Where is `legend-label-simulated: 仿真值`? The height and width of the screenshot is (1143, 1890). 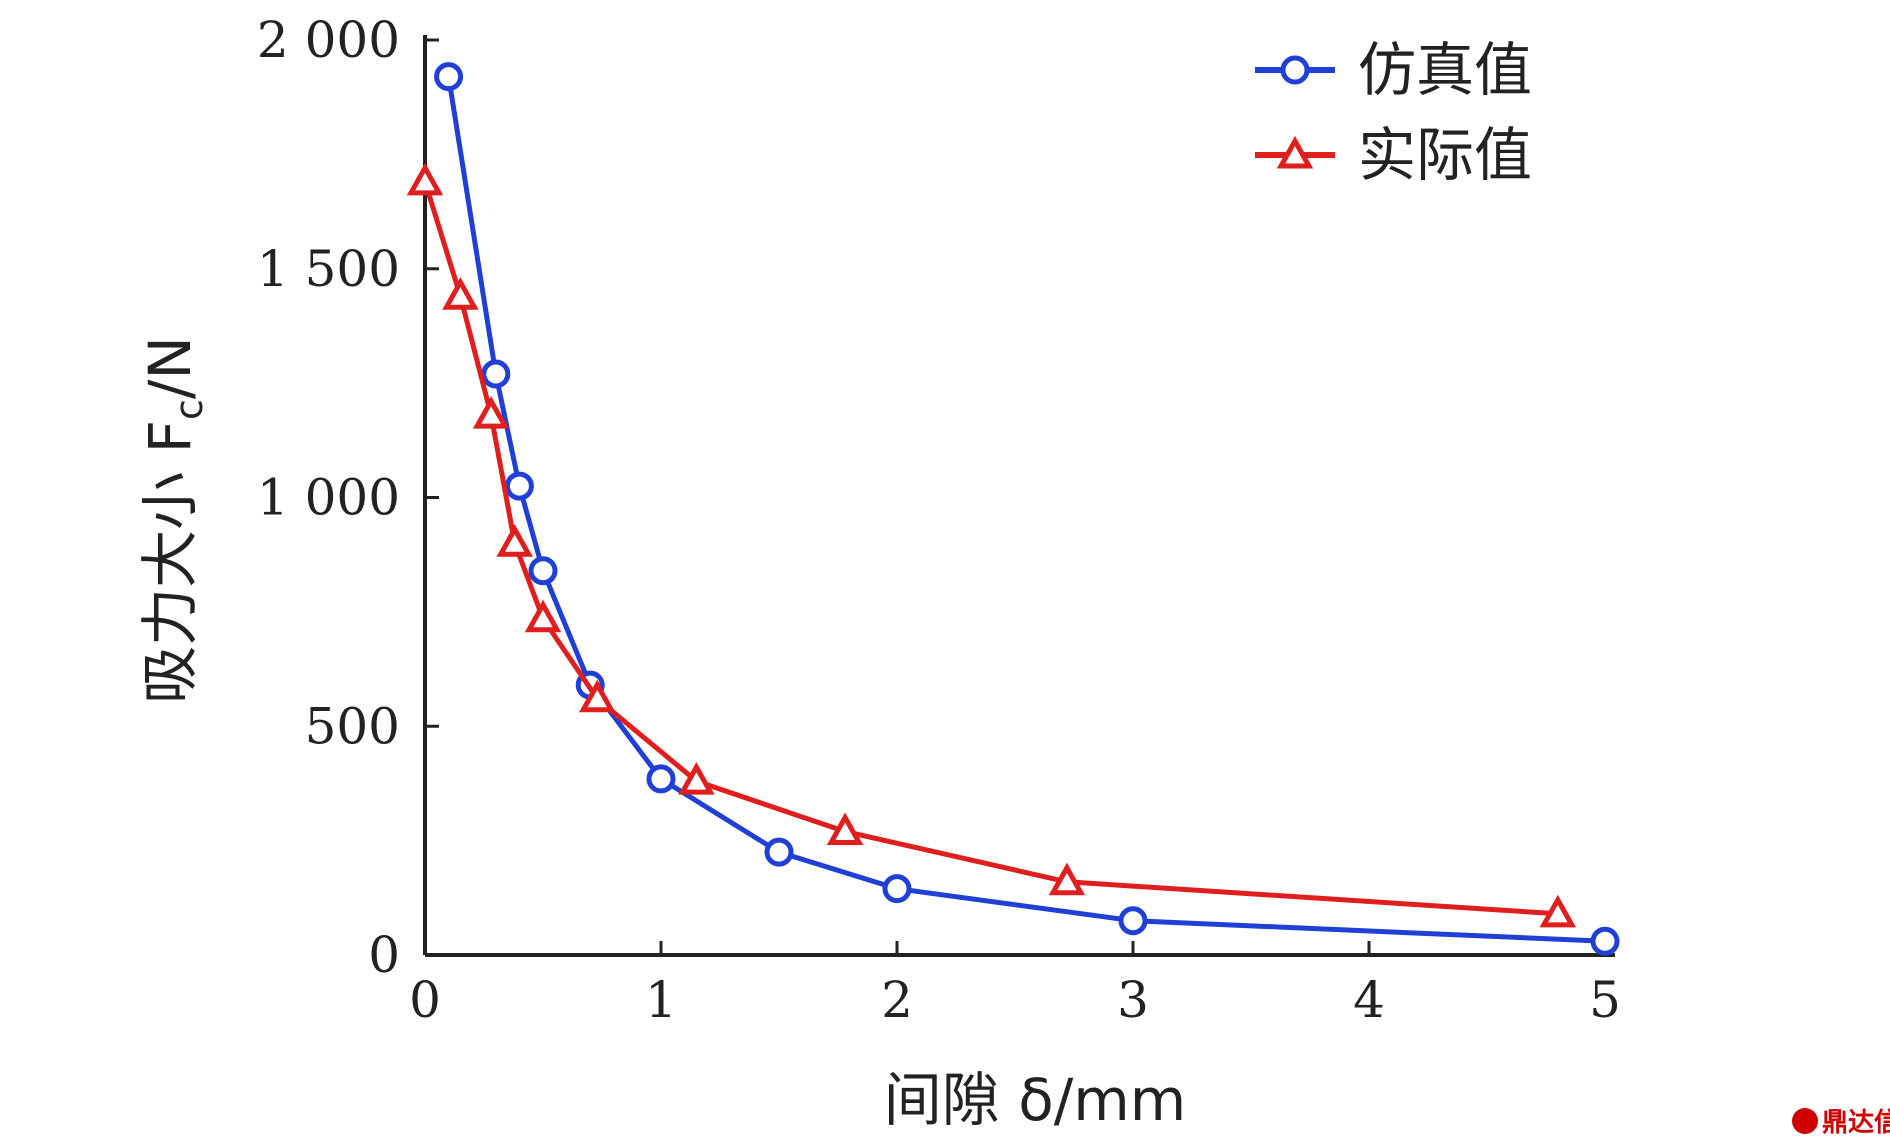
legend-label-simulated: 仿真值 is located at coordinates (1445, 70).